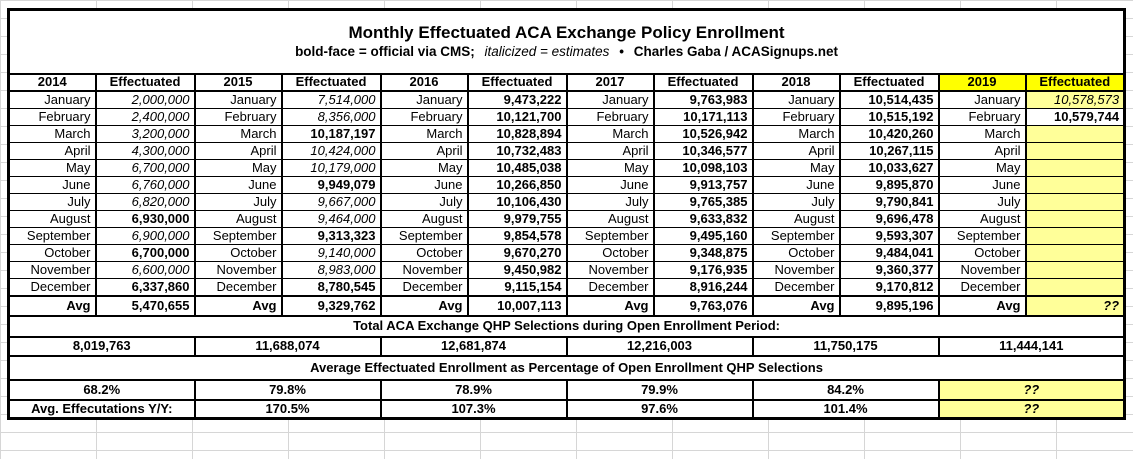 The width and height of the screenshot is (1133, 459). Describe the element at coordinates (610, 202) in the screenshot. I see `month-label-2017-july: July` at that location.